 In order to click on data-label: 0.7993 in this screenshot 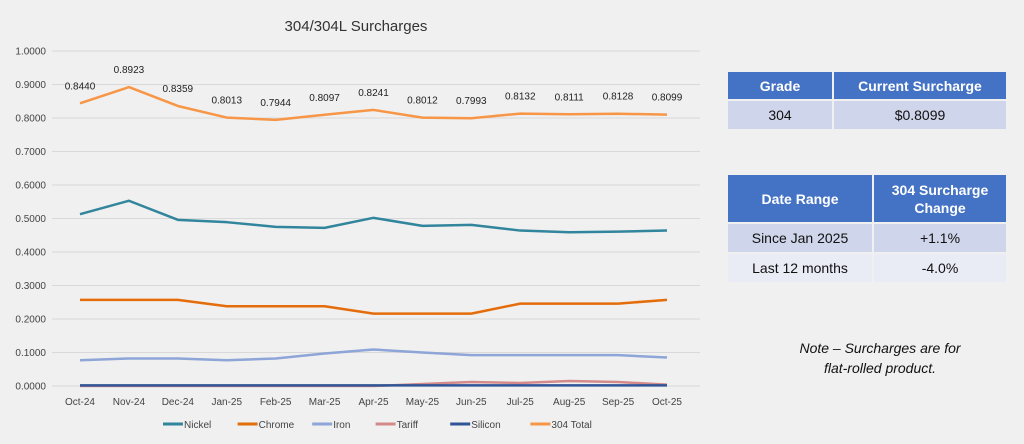, I will do `click(471, 101)`.